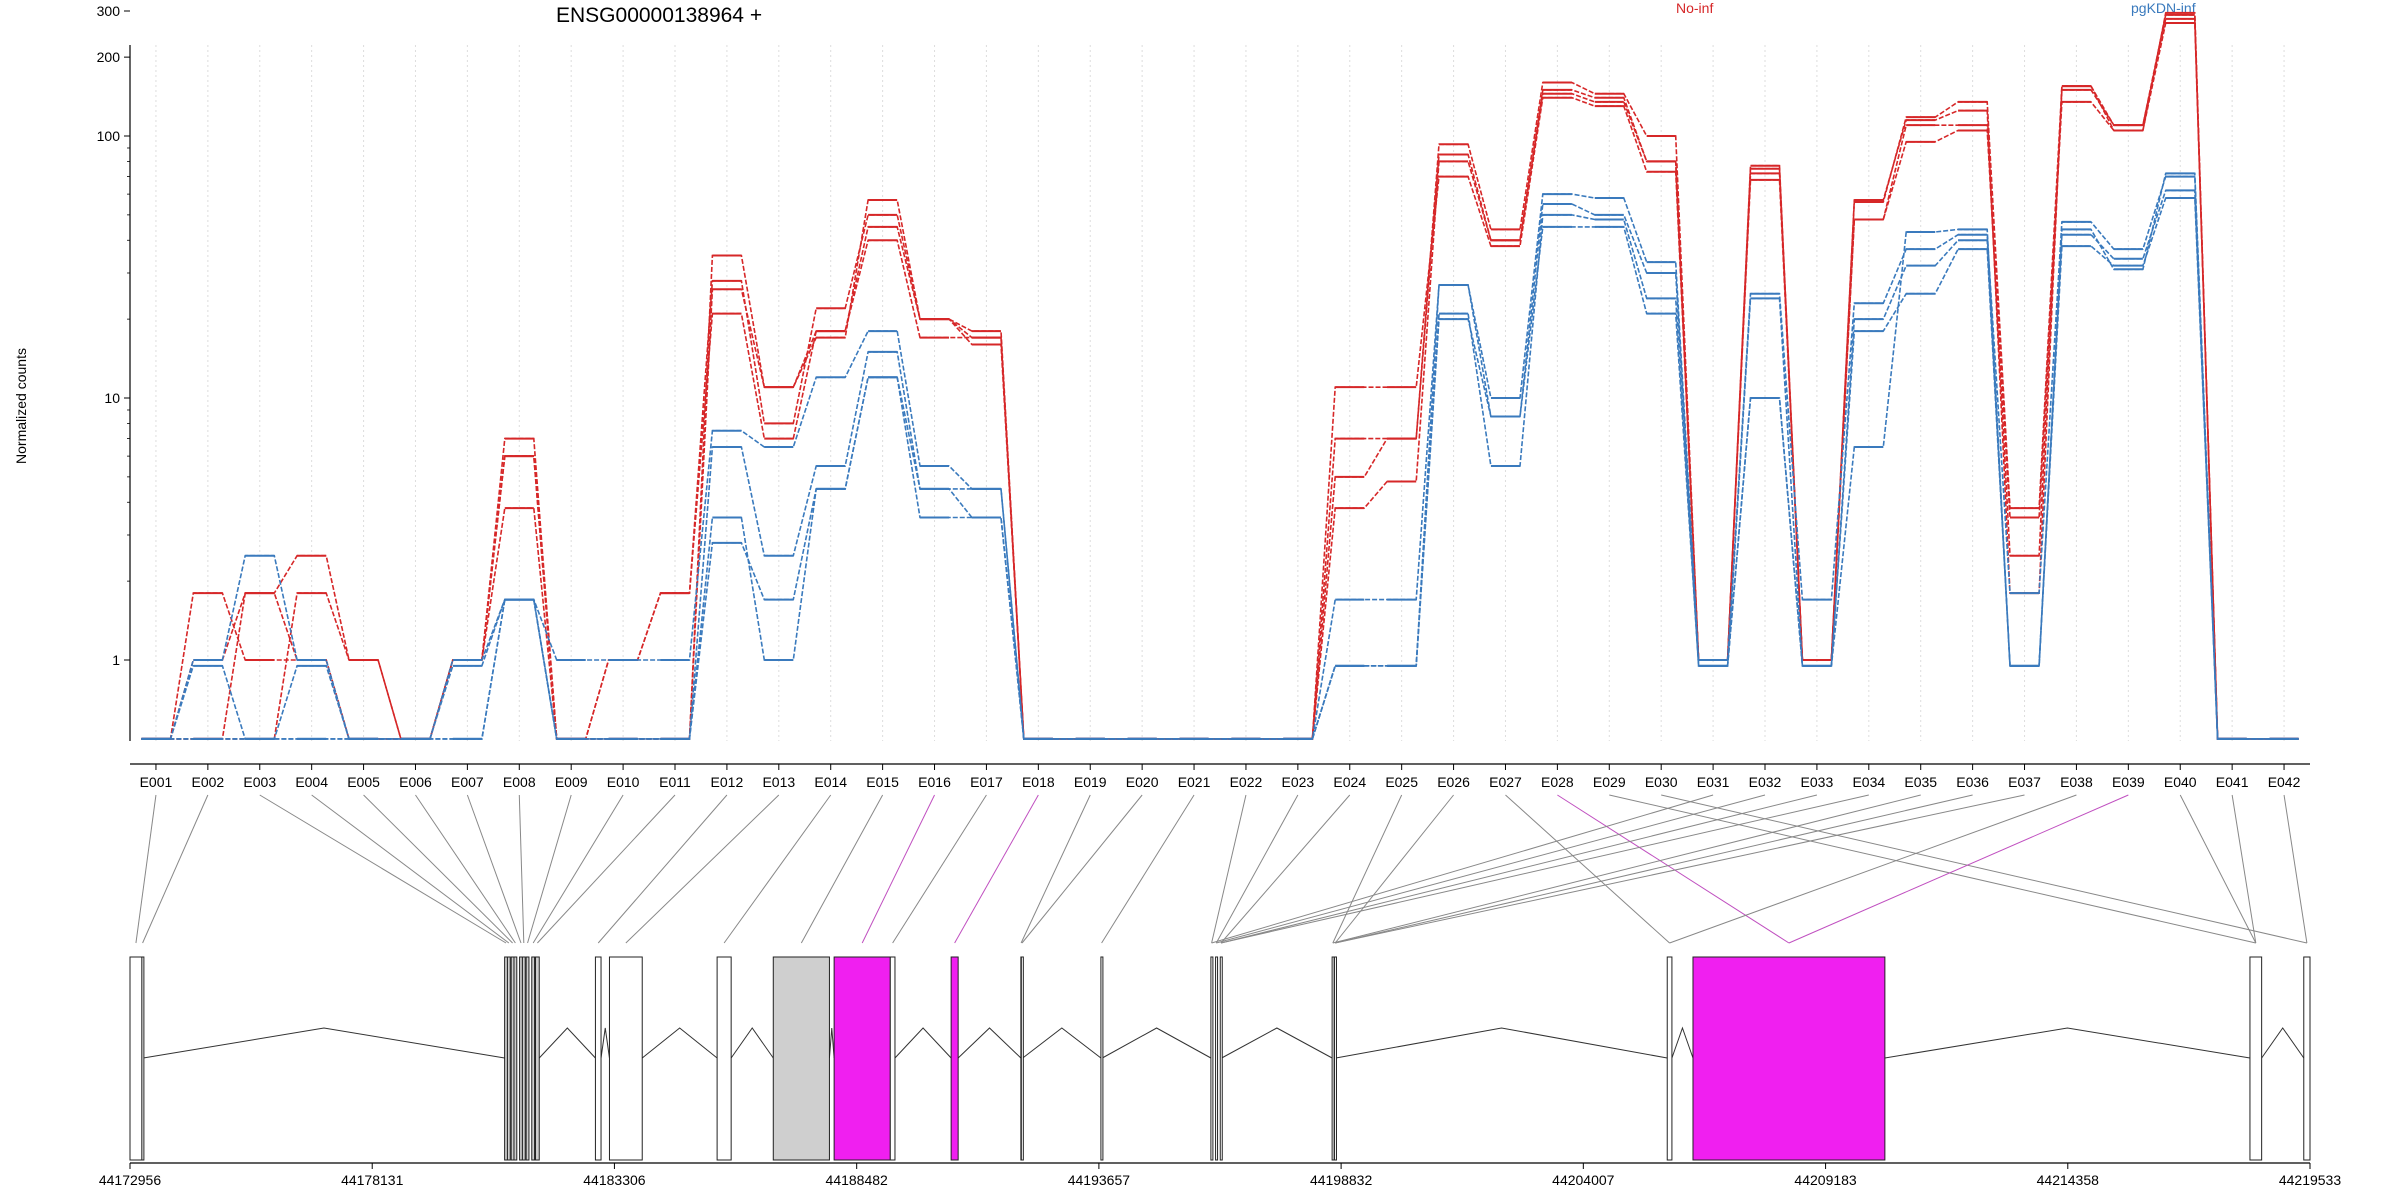 This screenshot has height=1200, width=2400. I want to click on exon-e009, so click(527, 1058).